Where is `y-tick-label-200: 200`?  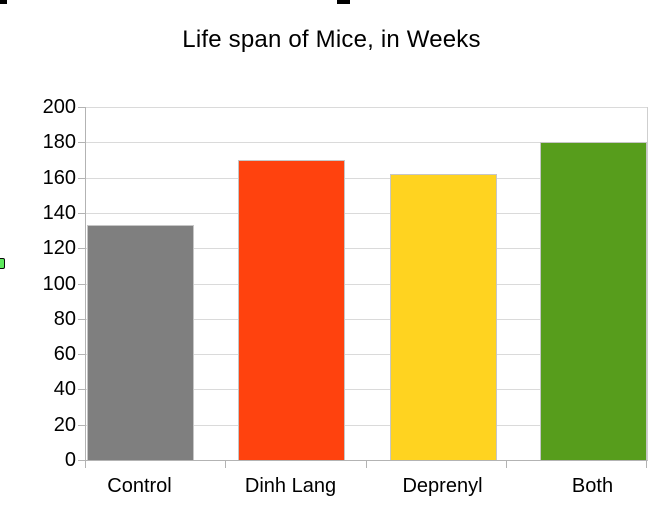 y-tick-label-200: 200 is located at coordinates (59, 107).